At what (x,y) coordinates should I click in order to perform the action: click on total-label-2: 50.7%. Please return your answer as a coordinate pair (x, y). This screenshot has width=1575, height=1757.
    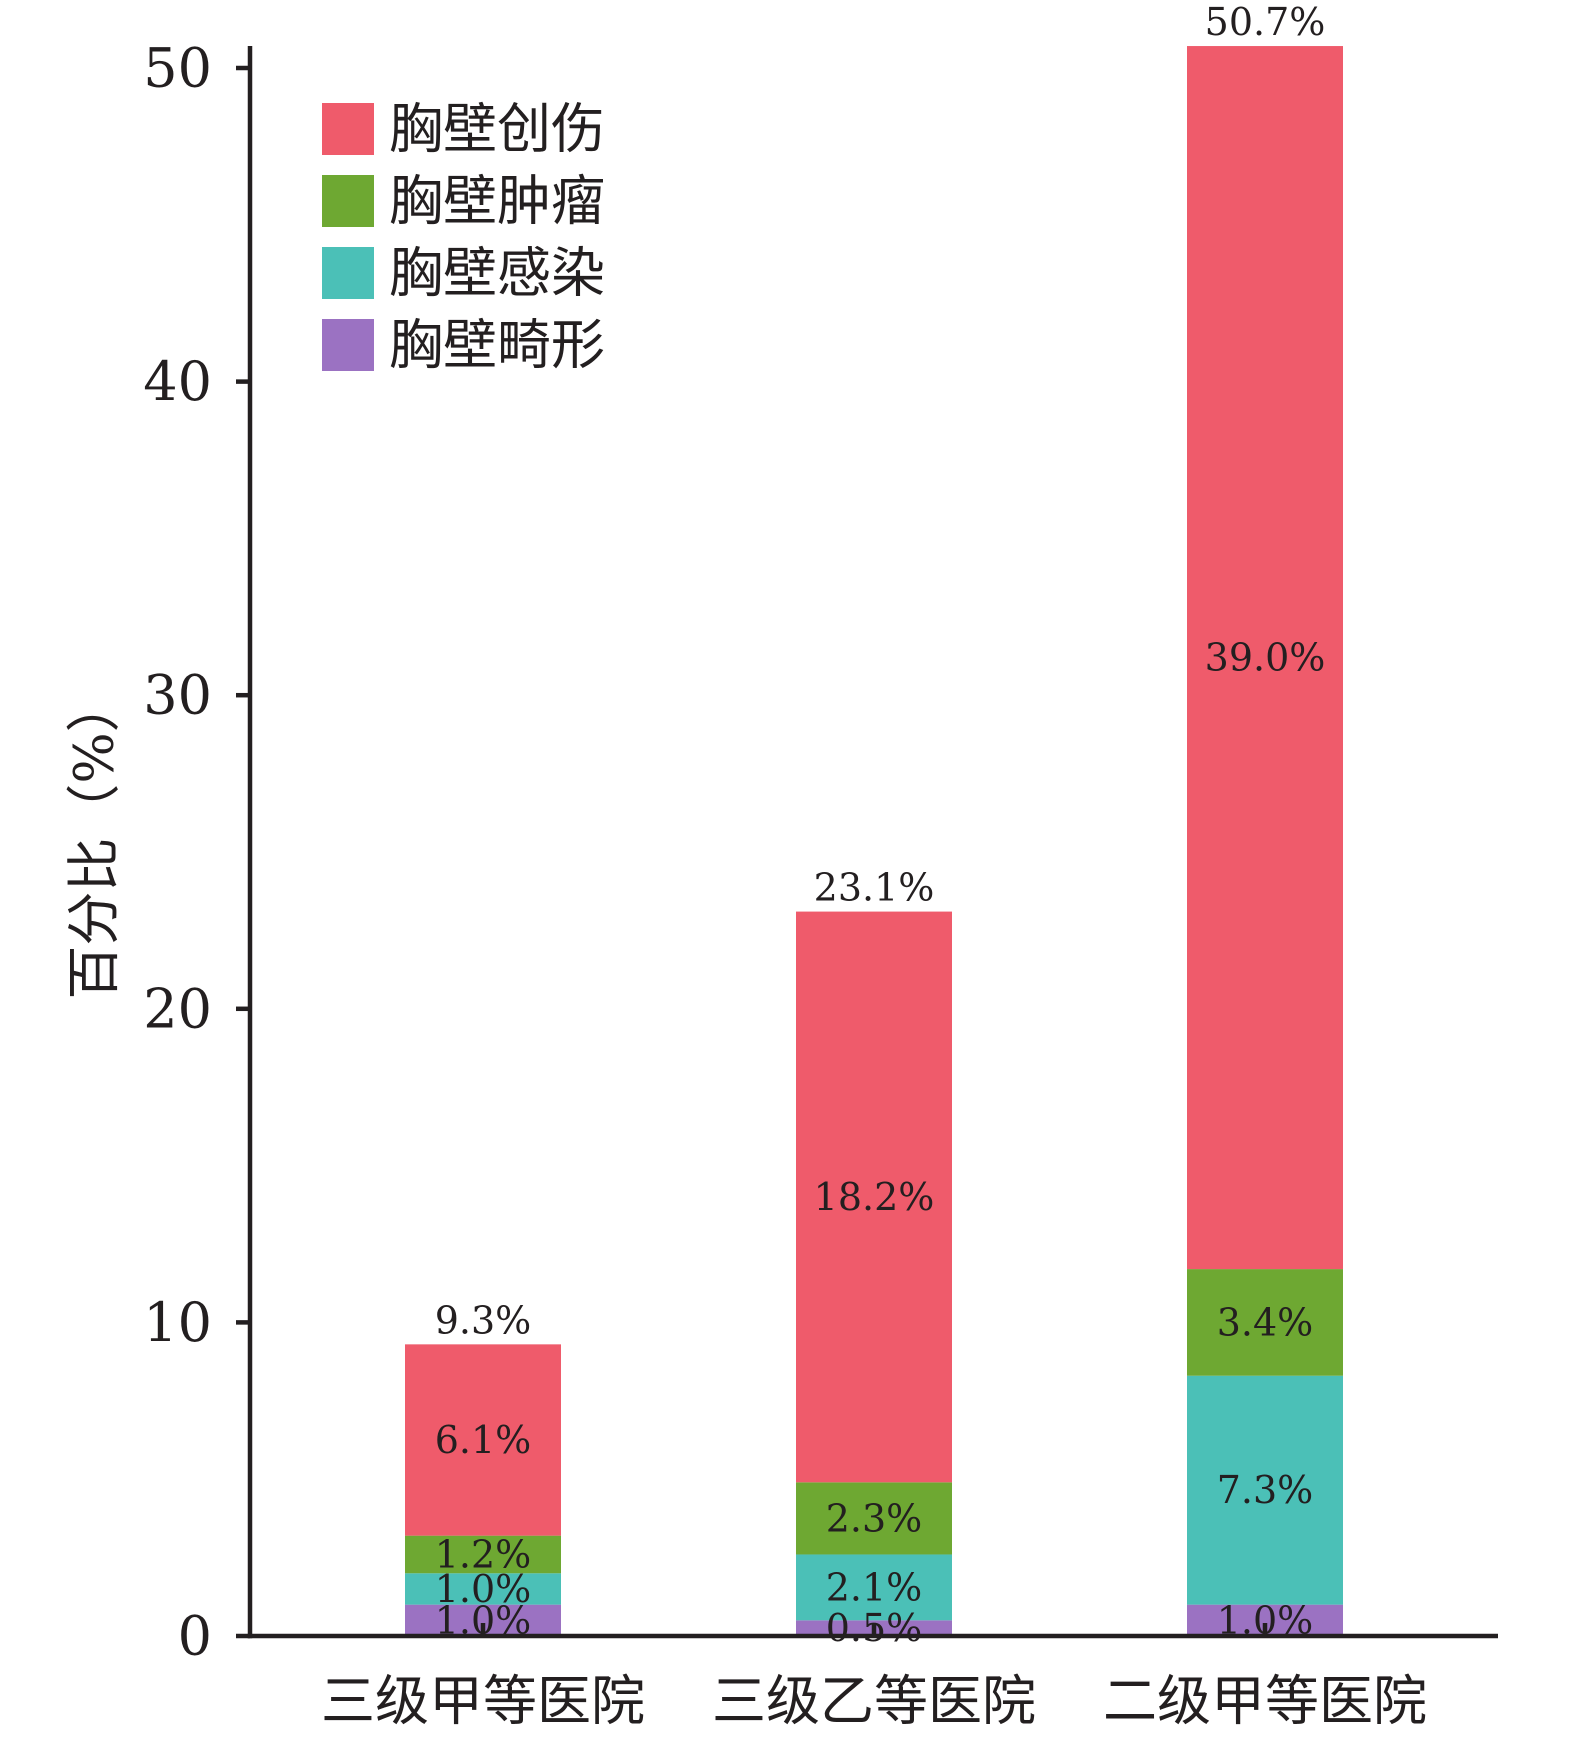
    Looking at the image, I should click on (1265, 22).